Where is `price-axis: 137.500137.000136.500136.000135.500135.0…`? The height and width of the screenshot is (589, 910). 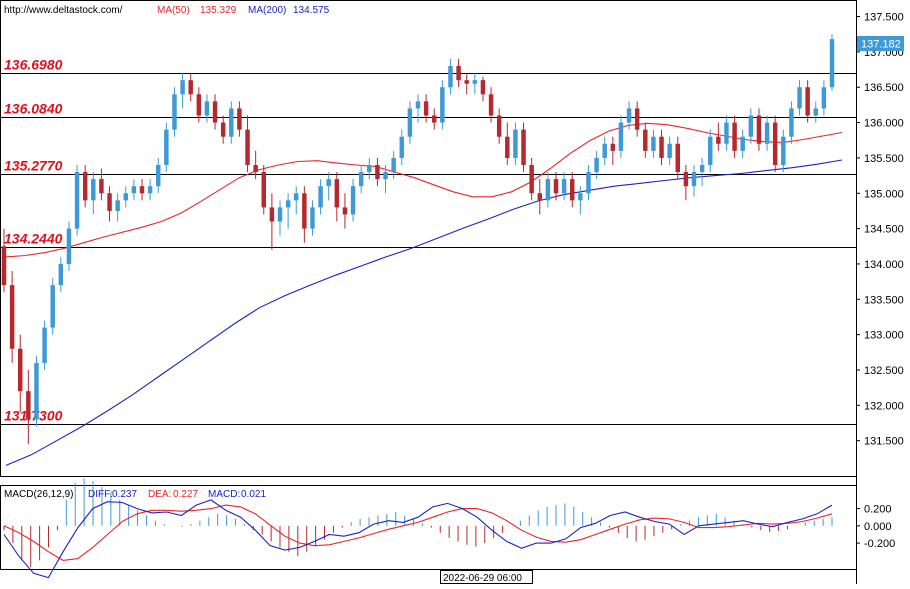
price-axis: 137.500137.000136.500136.000135.500135.0… is located at coordinates (880, 230).